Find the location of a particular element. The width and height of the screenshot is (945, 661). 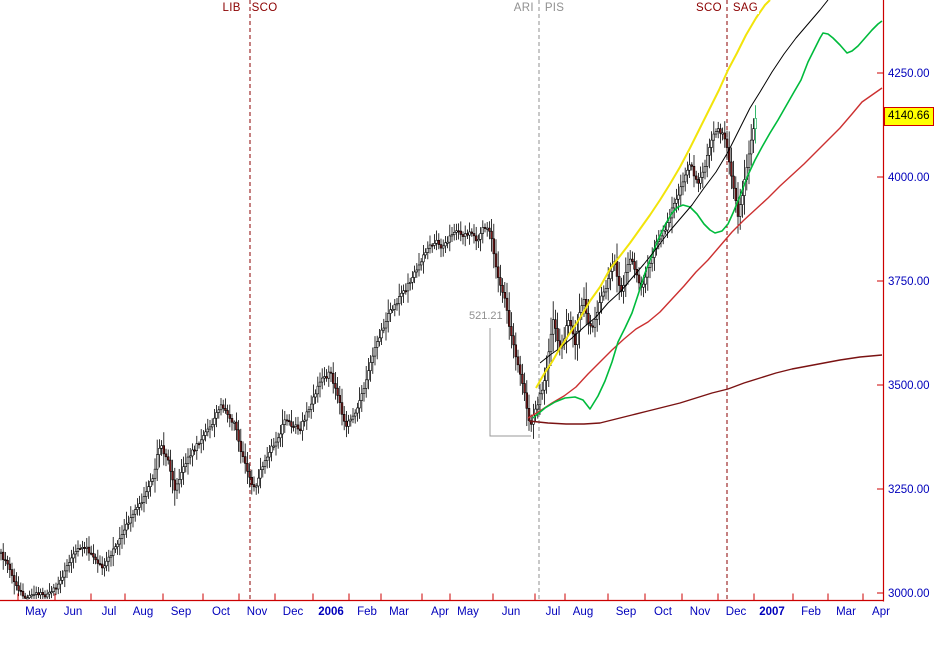

measurement-value-label: 521.21 is located at coordinates (486, 316).